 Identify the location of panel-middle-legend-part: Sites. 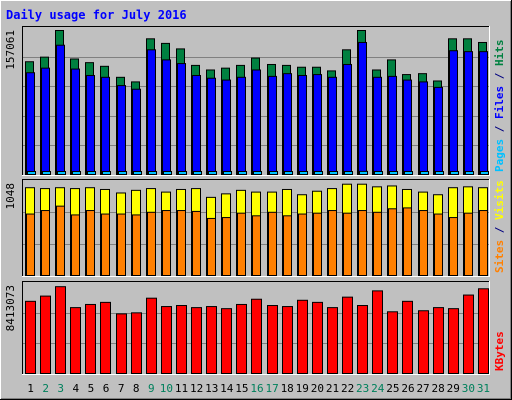
(499, 256).